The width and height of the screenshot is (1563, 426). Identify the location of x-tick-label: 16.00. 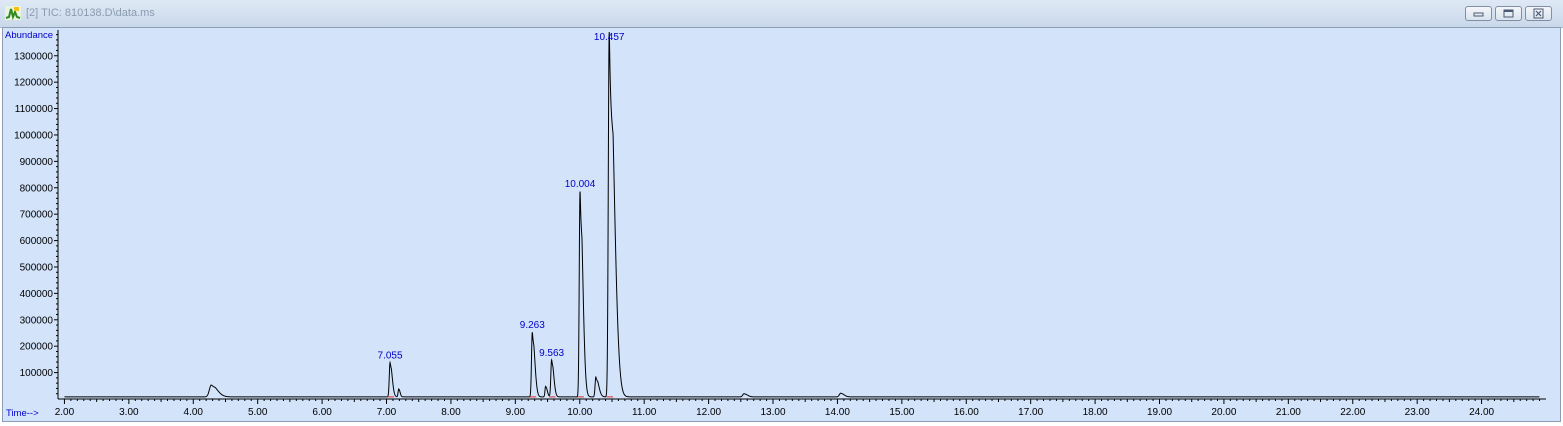
(966, 412).